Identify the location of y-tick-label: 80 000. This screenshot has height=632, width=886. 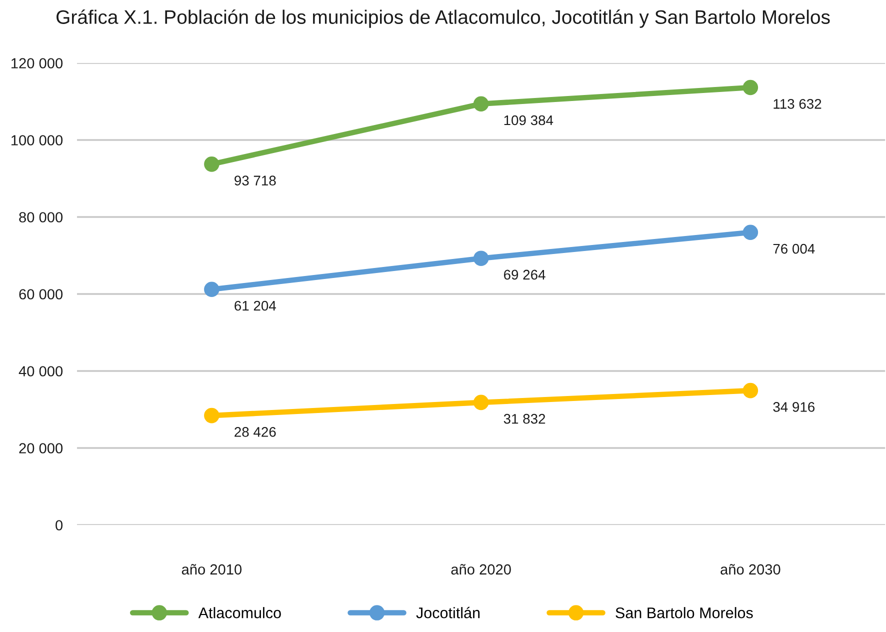
(41, 217).